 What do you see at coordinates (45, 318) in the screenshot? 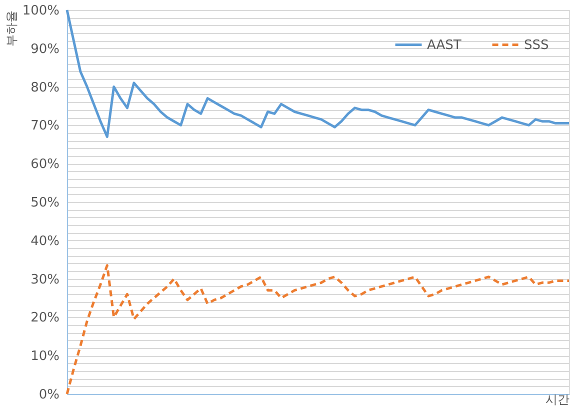
I see `y-tick-label: 20%` at bounding box center [45, 318].